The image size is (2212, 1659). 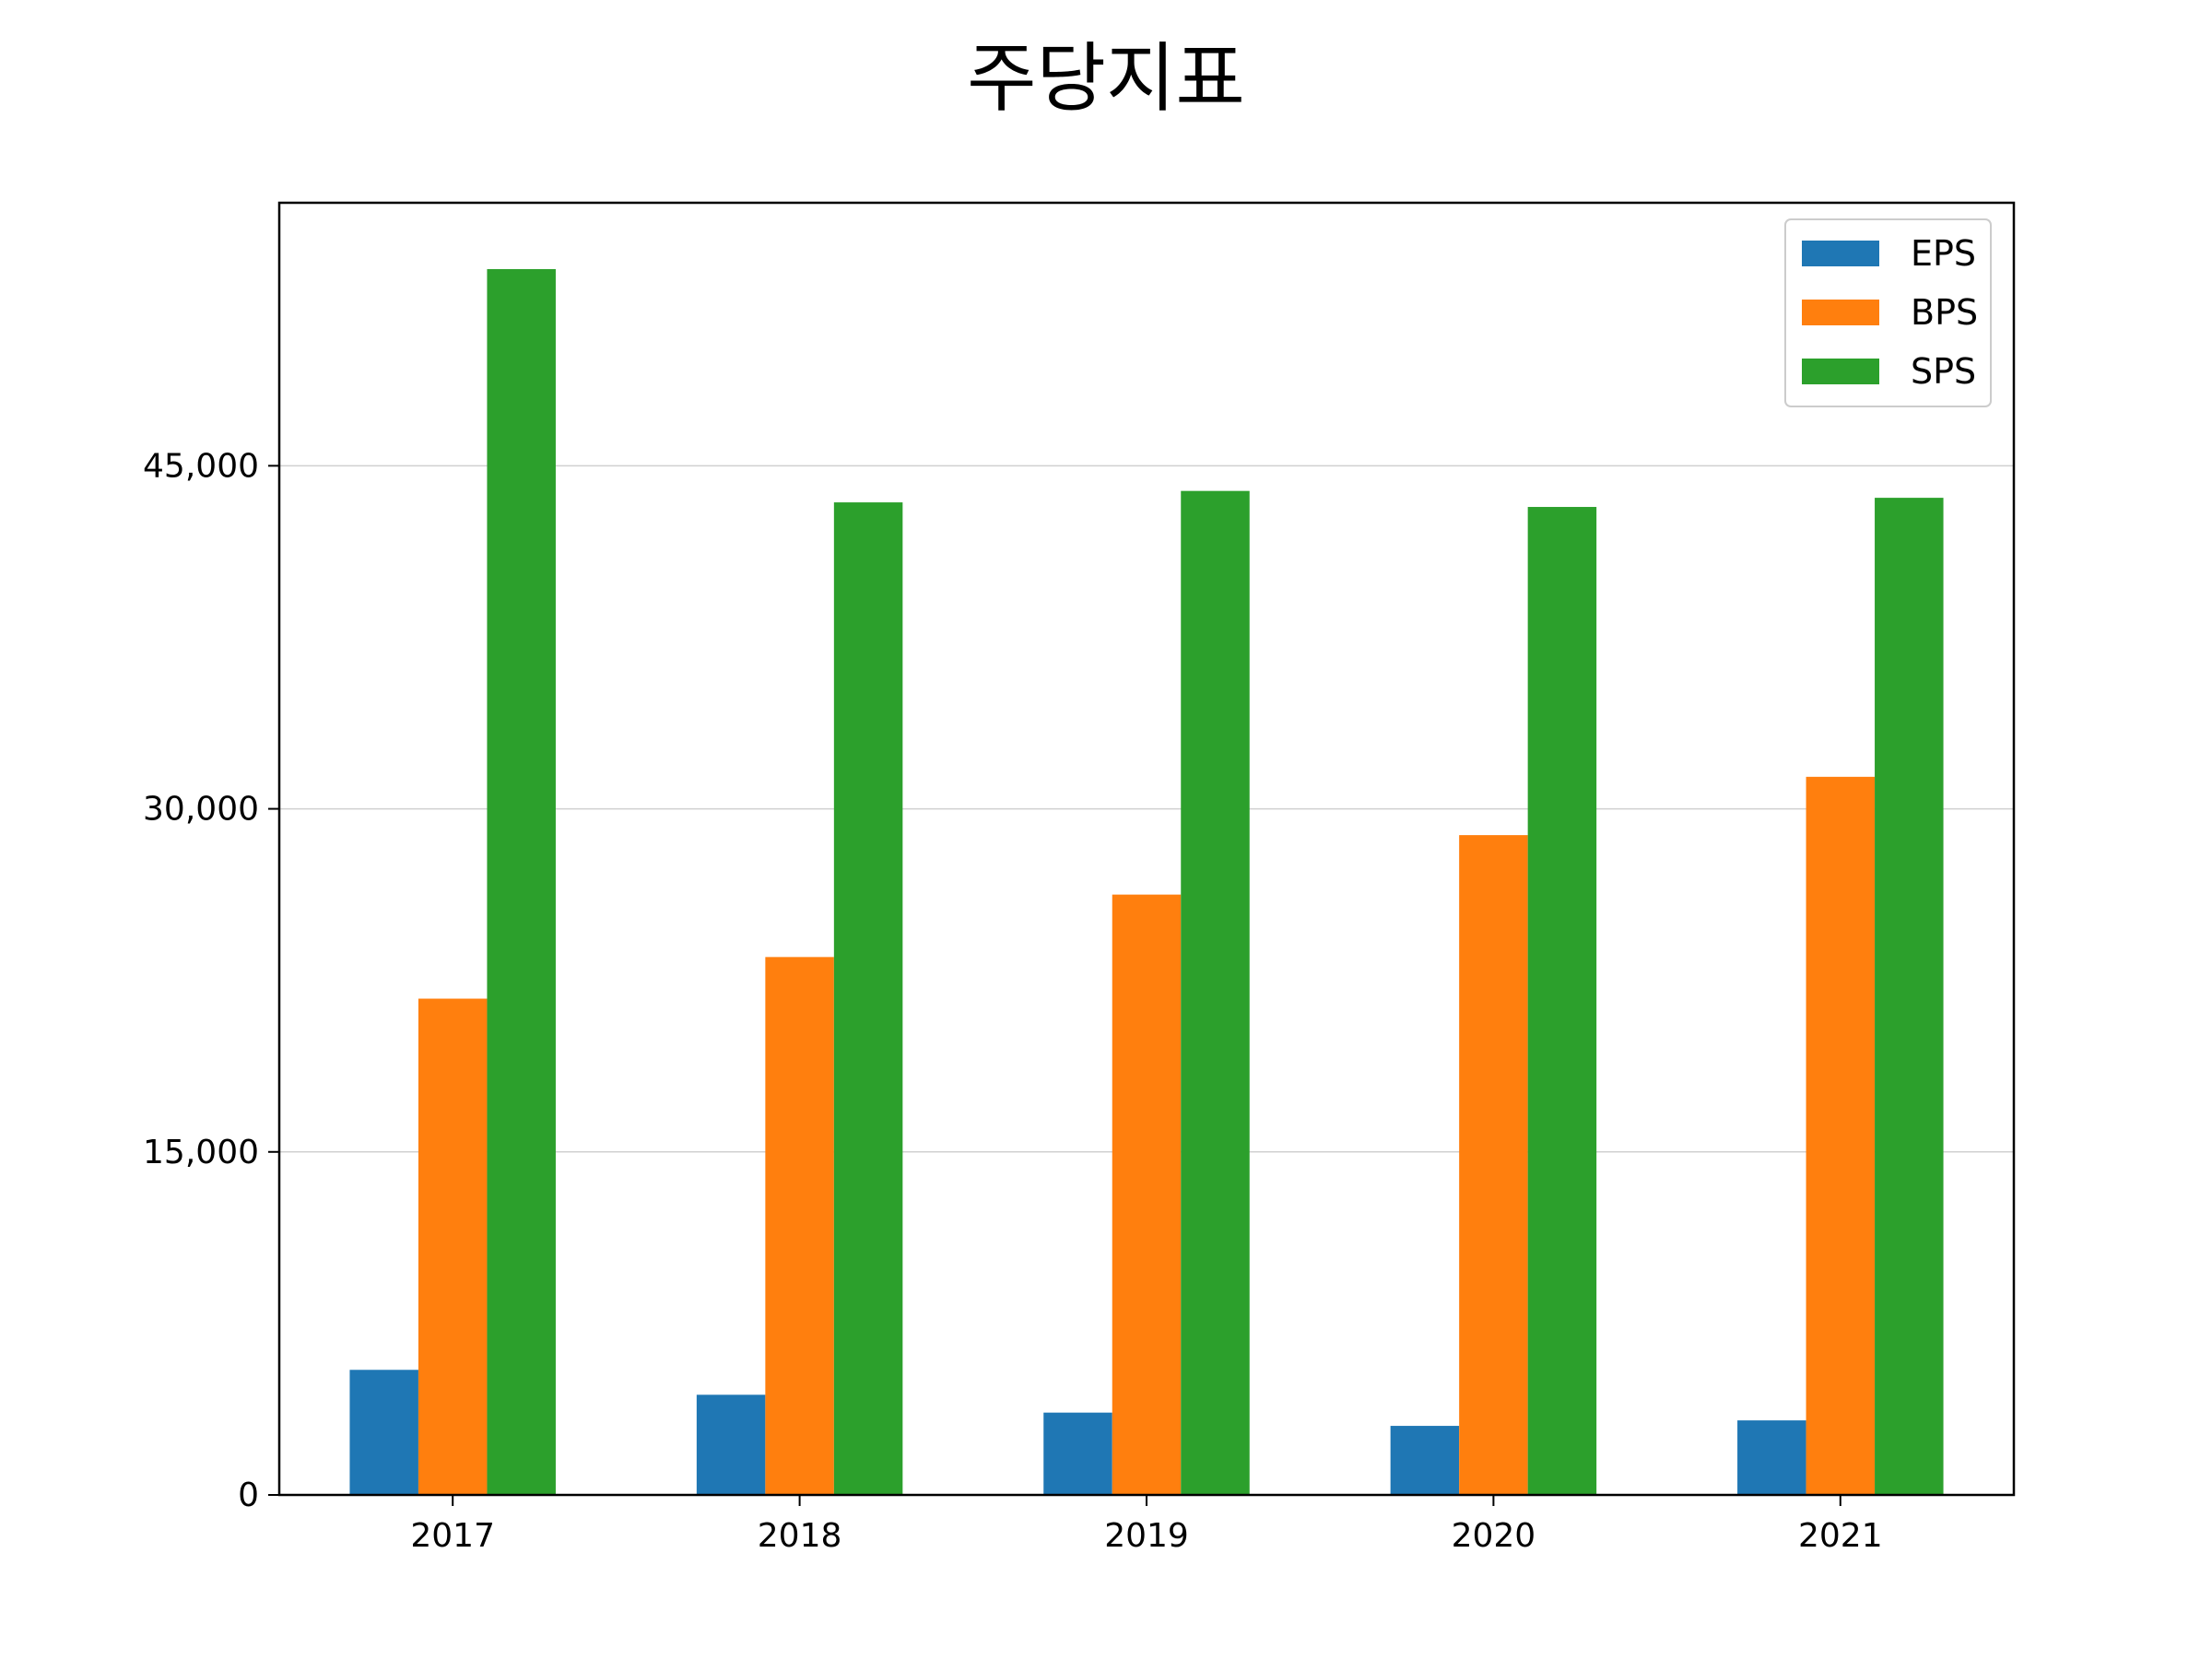 I want to click on bar-eps-2017, so click(x=383, y=1432).